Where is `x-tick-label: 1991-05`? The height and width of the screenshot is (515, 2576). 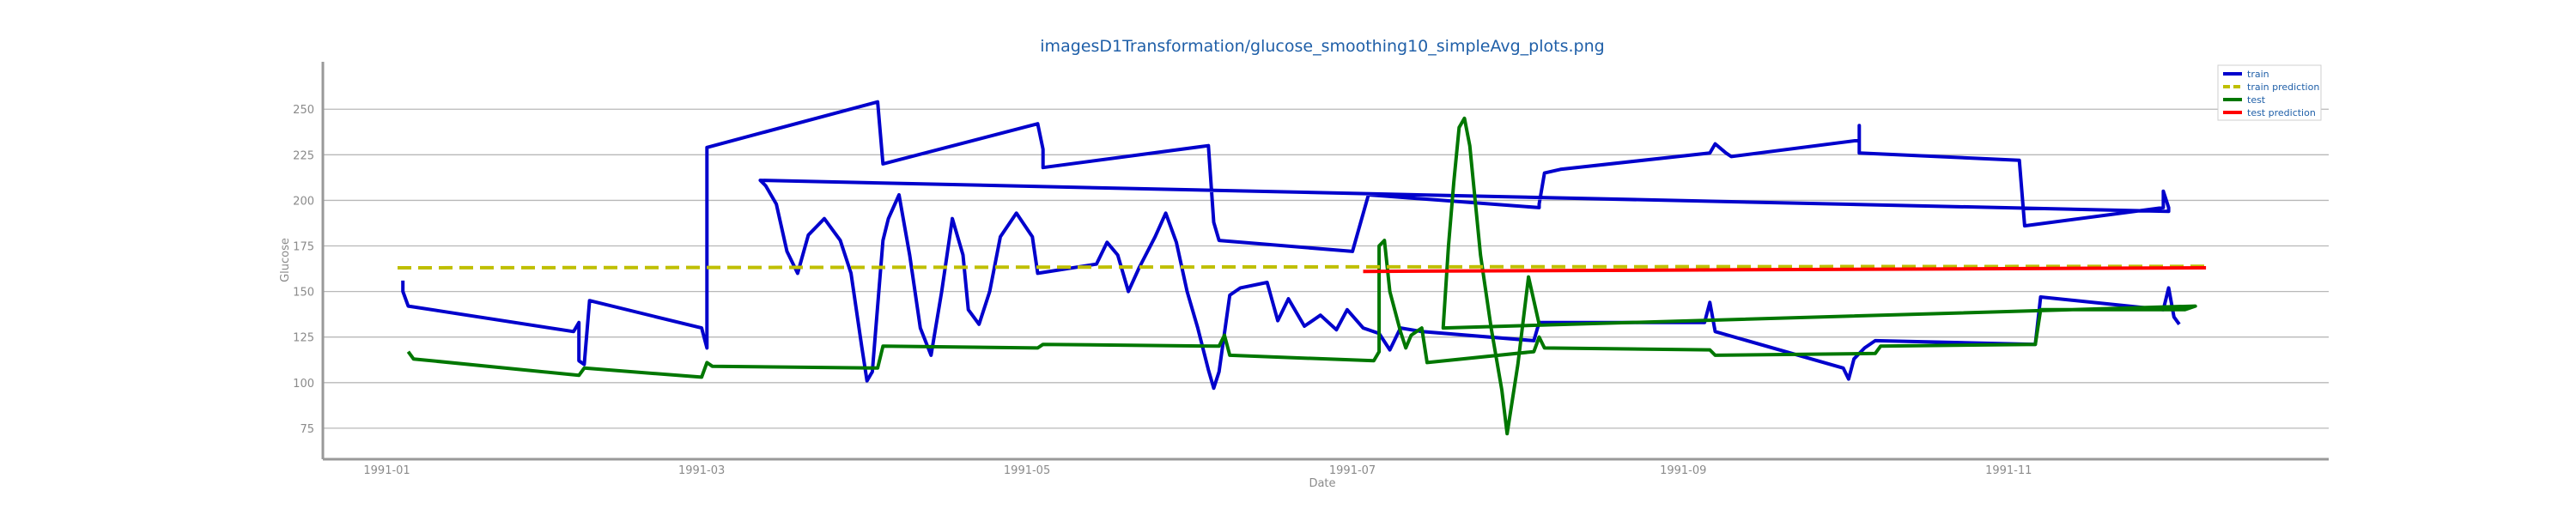 x-tick-label: 1991-05 is located at coordinates (1027, 470).